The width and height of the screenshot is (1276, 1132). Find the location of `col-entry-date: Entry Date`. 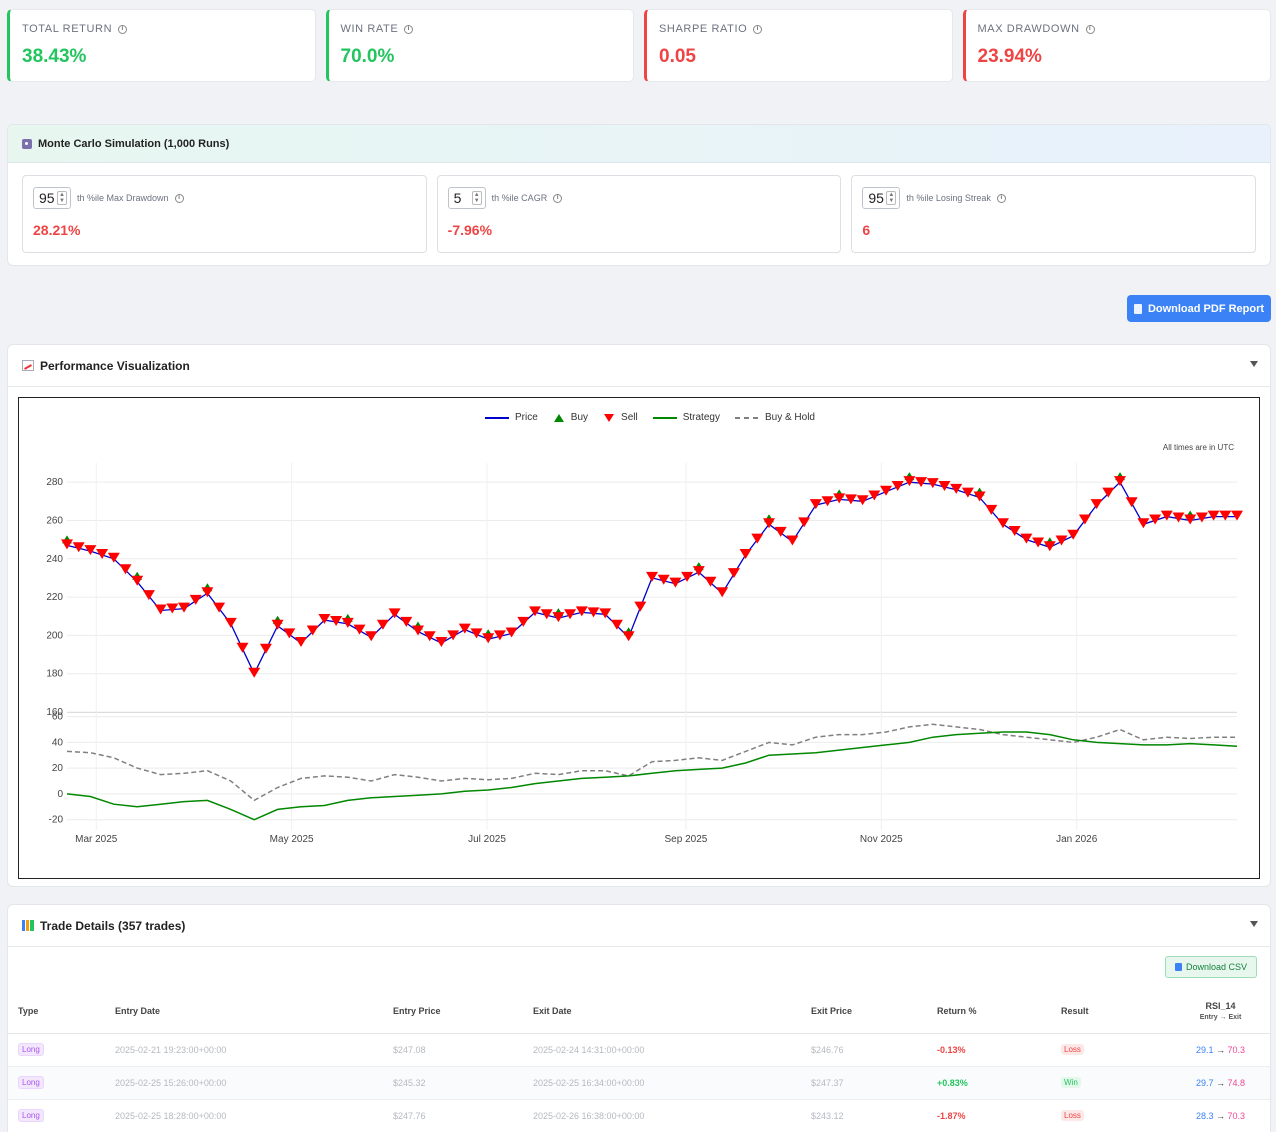

col-entry-date: Entry Date is located at coordinates (244, 1011).